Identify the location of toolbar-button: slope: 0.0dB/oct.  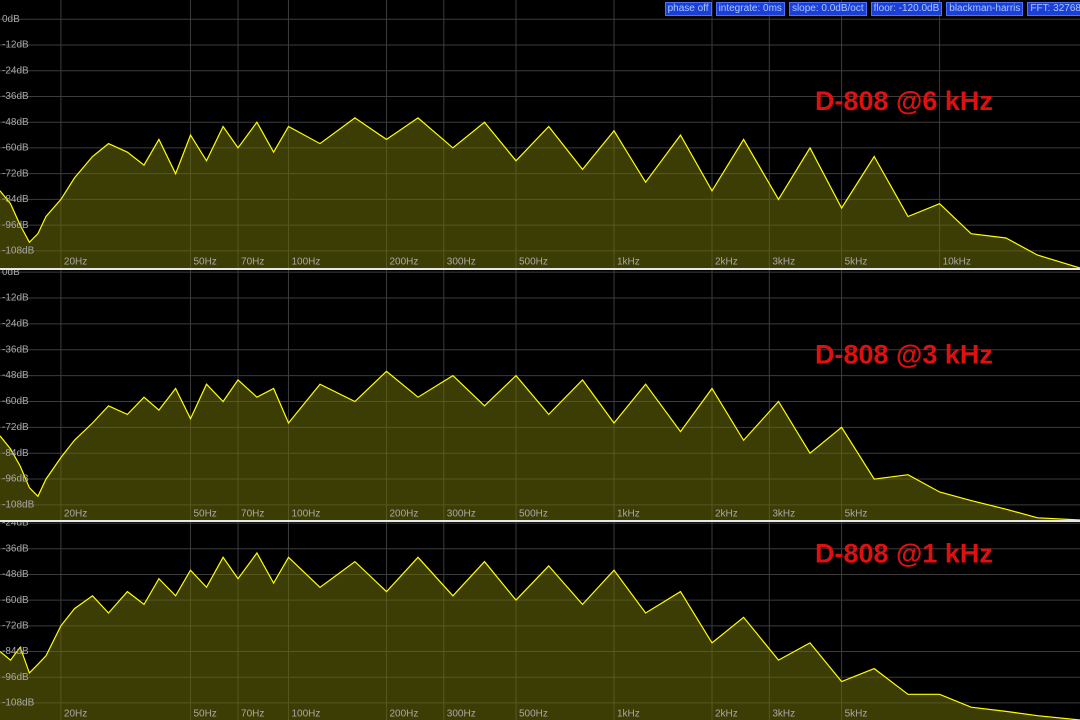
(827, 9).